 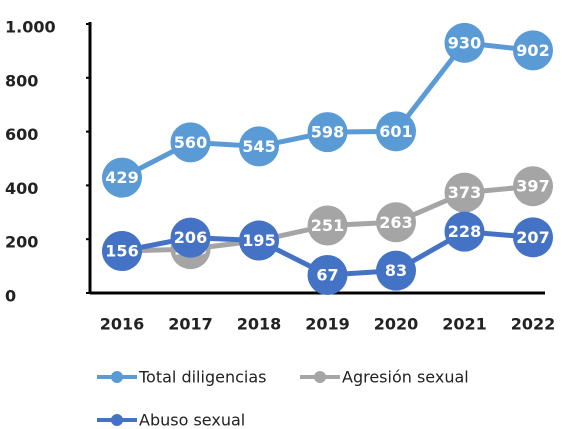 What do you see at coordinates (21, 188) in the screenshot?
I see `y-tick-label: 400` at bounding box center [21, 188].